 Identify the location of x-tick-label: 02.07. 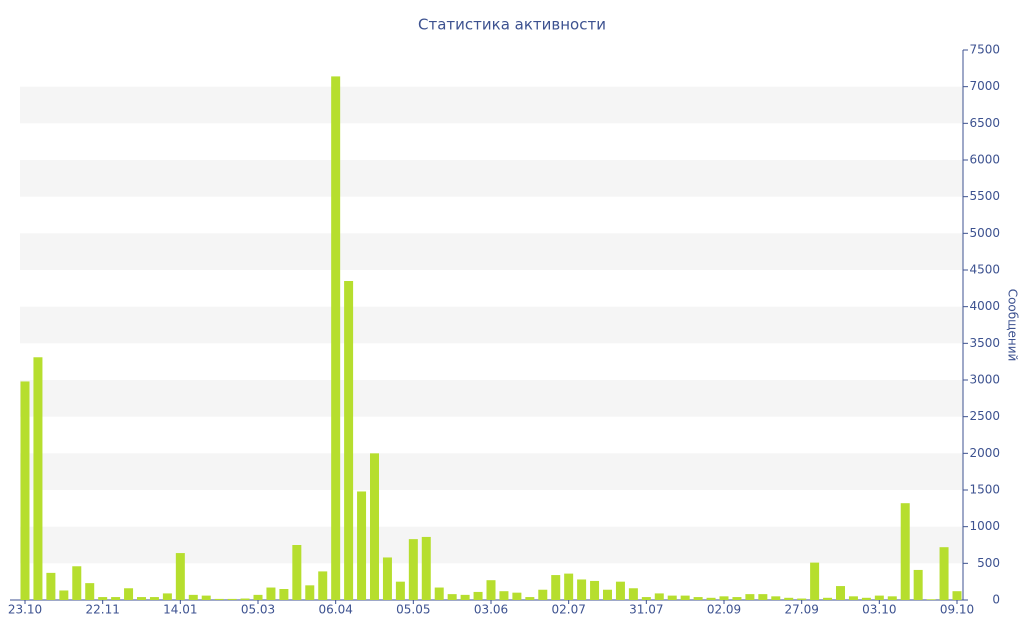
(568, 610).